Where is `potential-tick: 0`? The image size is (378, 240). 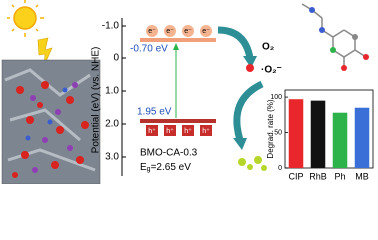
potential-tick: 0 is located at coordinates (116, 58).